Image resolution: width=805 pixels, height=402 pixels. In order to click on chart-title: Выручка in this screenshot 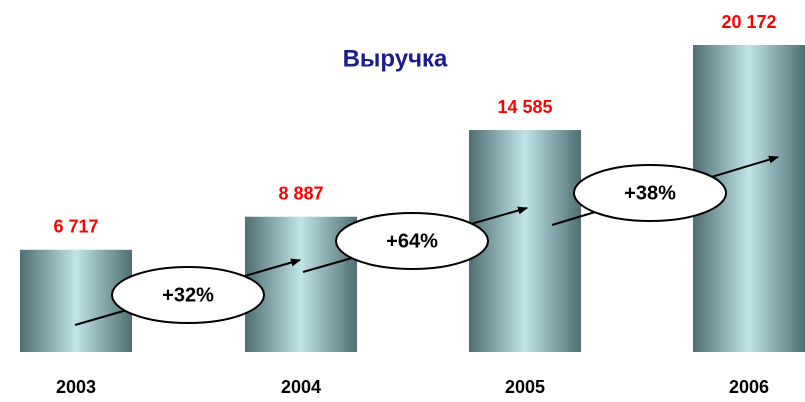, I will do `click(395, 58)`.